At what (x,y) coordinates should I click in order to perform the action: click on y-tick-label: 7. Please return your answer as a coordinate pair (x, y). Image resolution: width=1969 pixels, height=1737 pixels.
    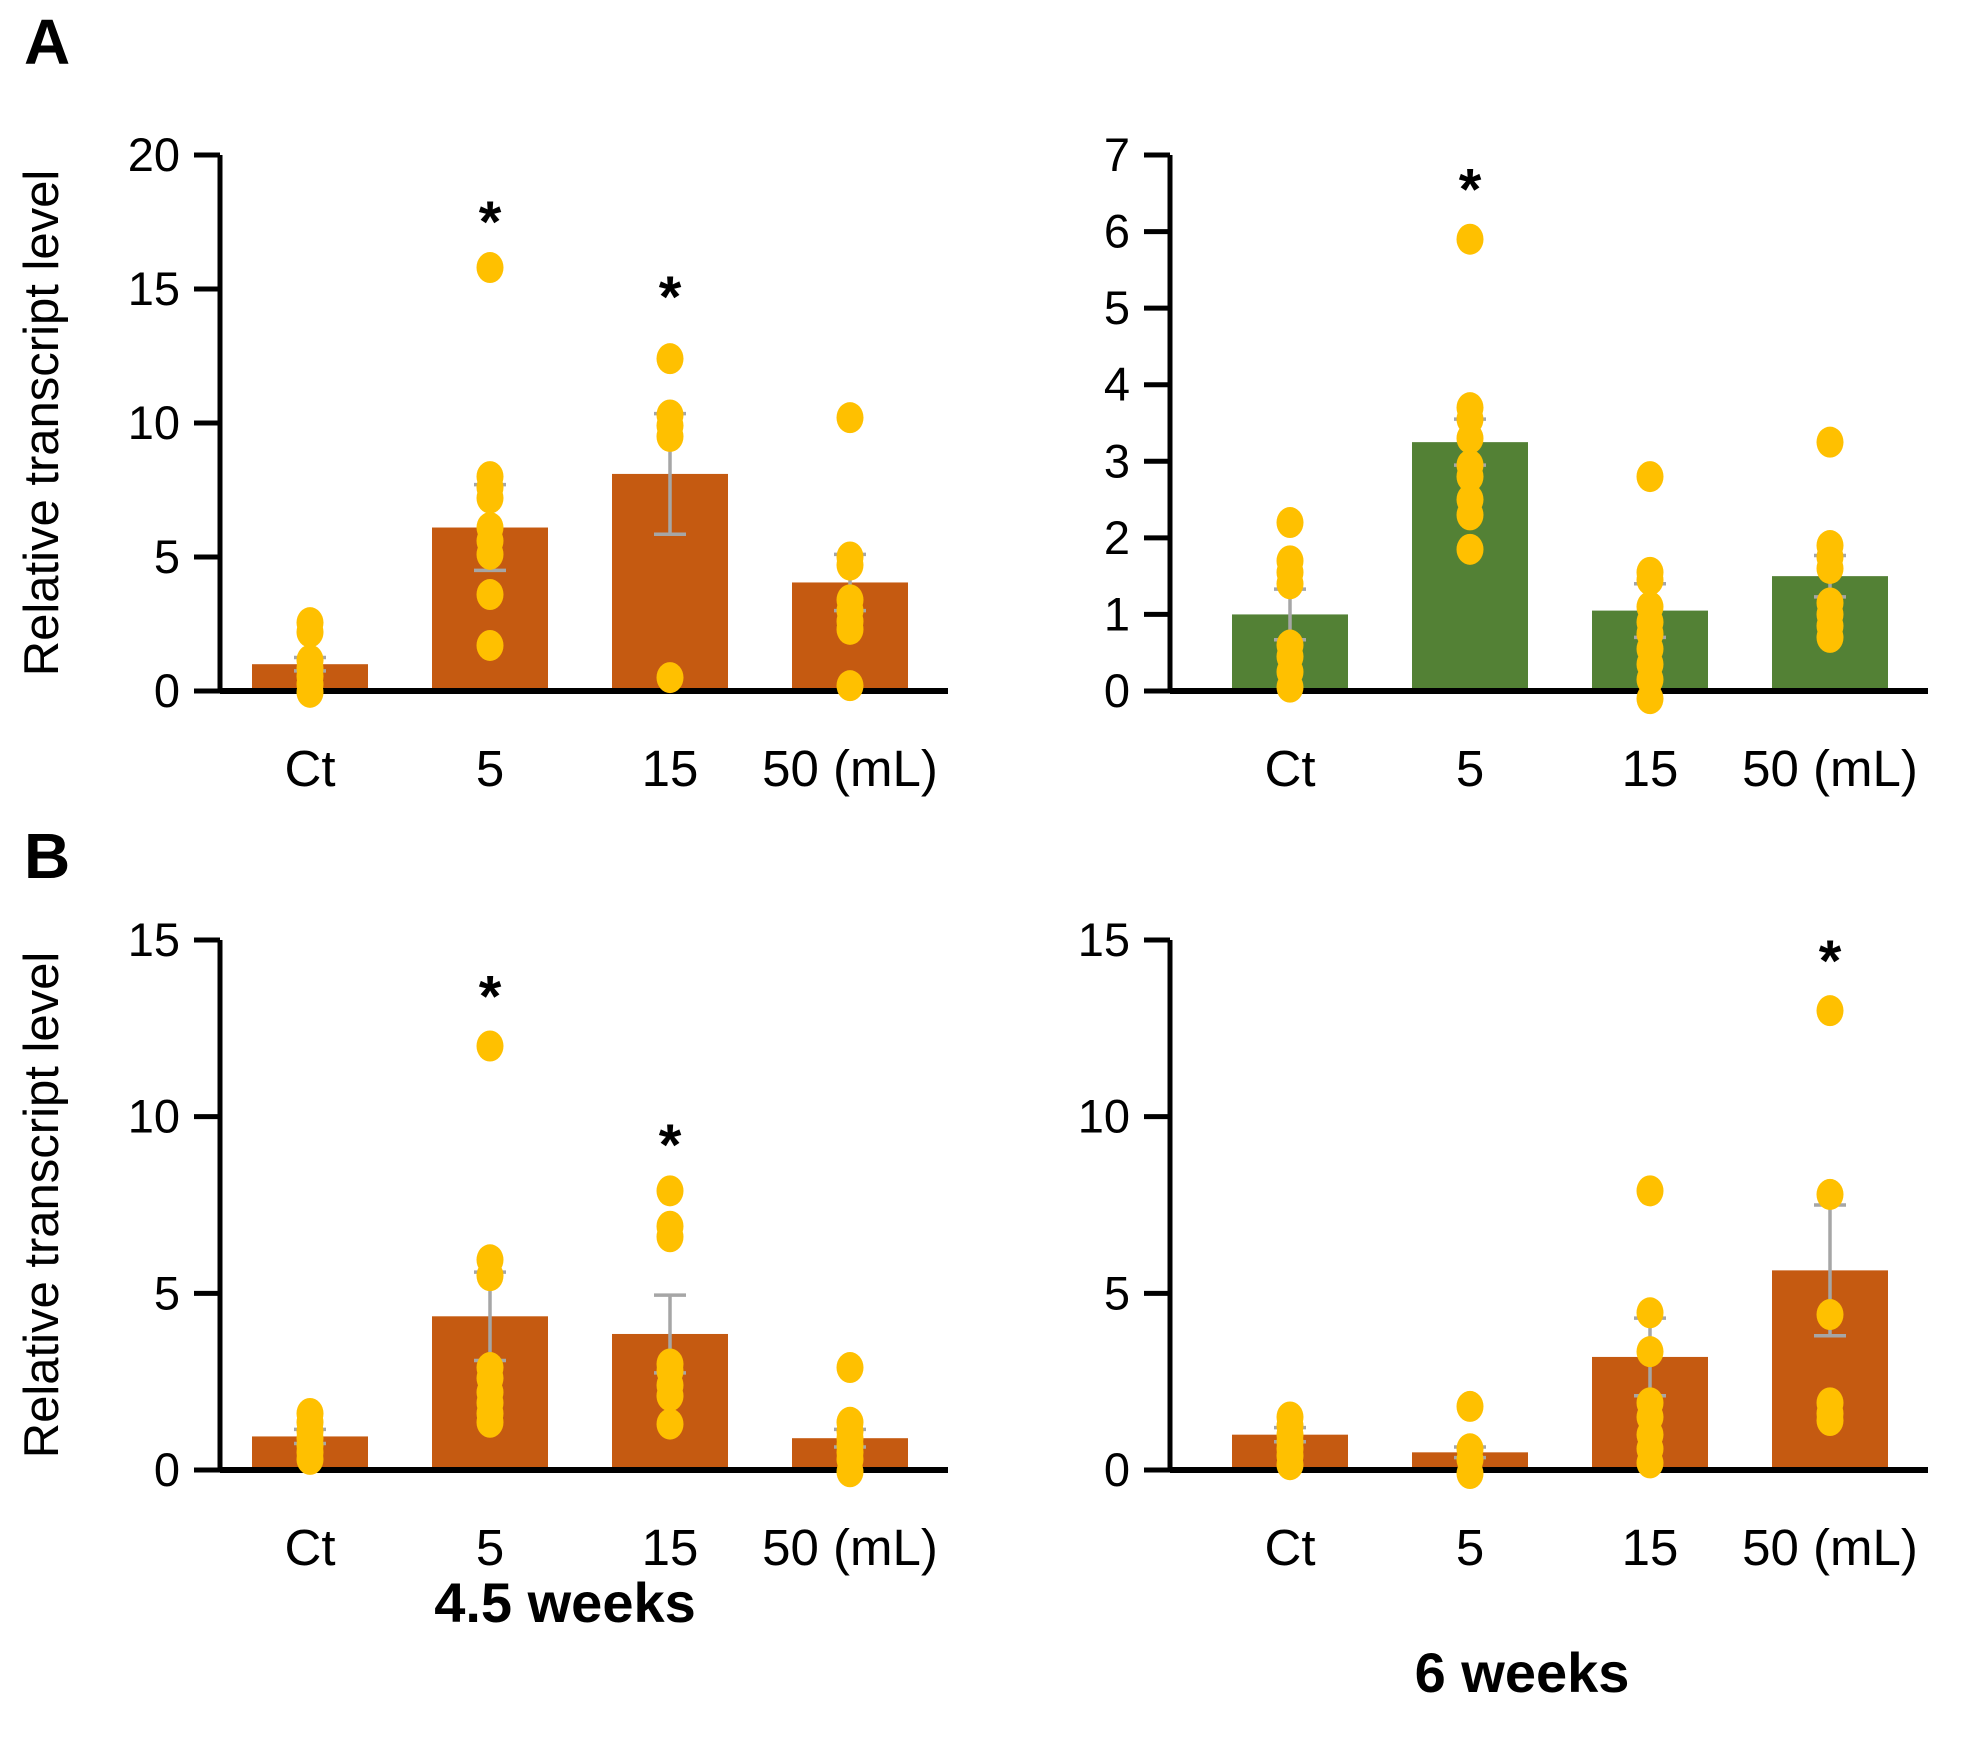
    Looking at the image, I should click on (1117, 154).